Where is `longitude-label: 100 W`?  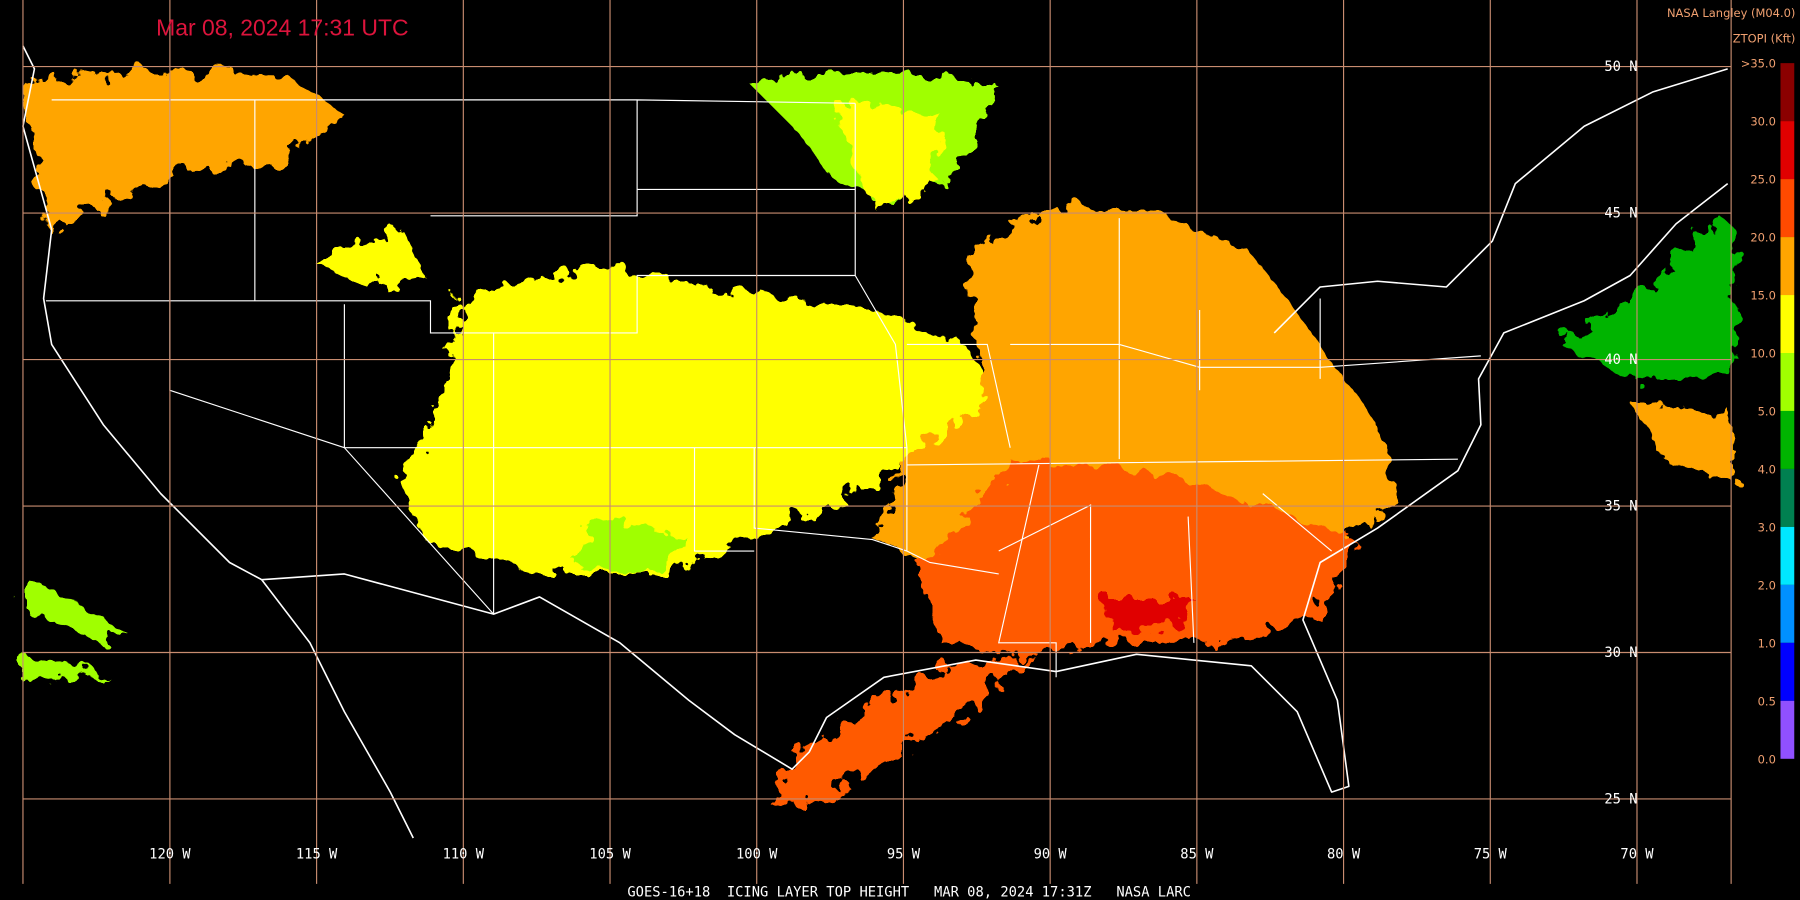 longitude-label: 100 W is located at coordinates (757, 855).